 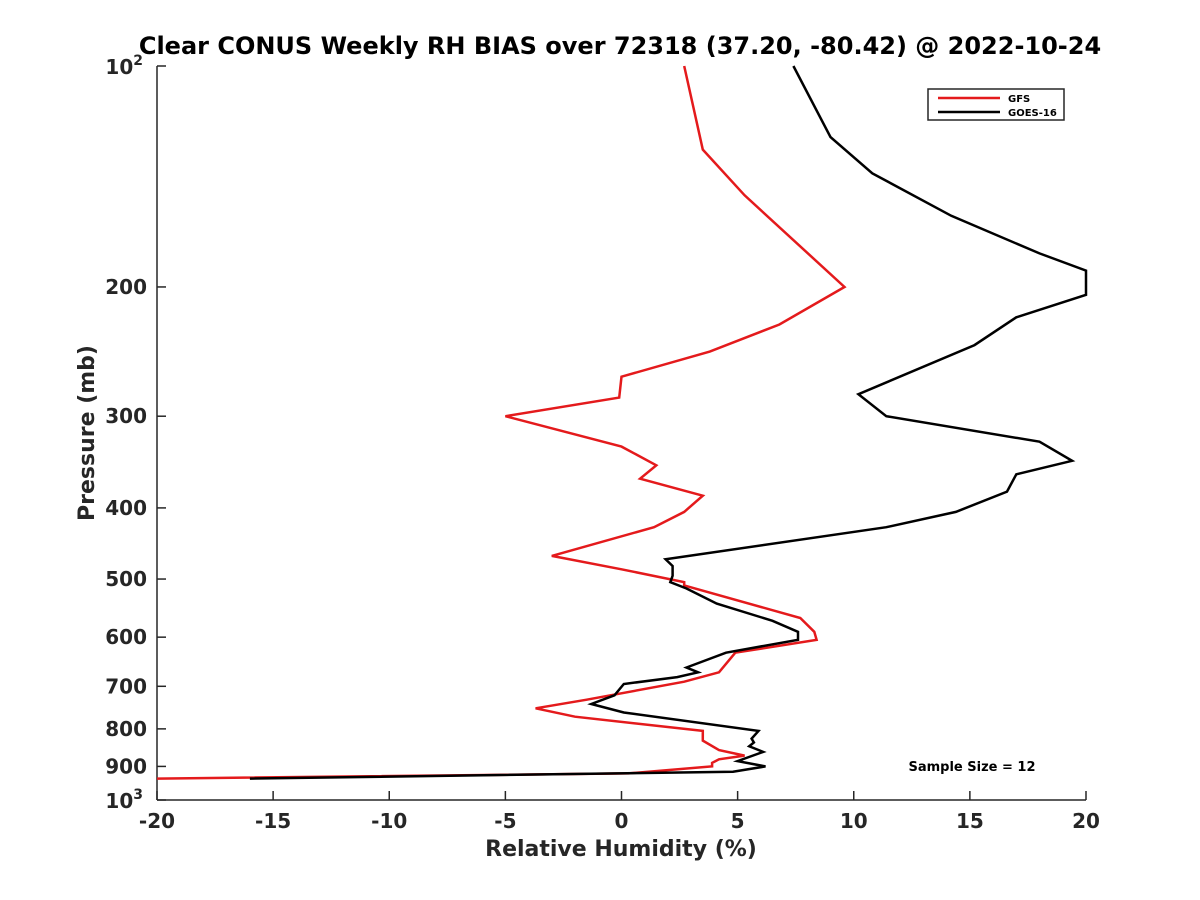 I want to click on x-tick-label: -20, so click(x=157, y=821).